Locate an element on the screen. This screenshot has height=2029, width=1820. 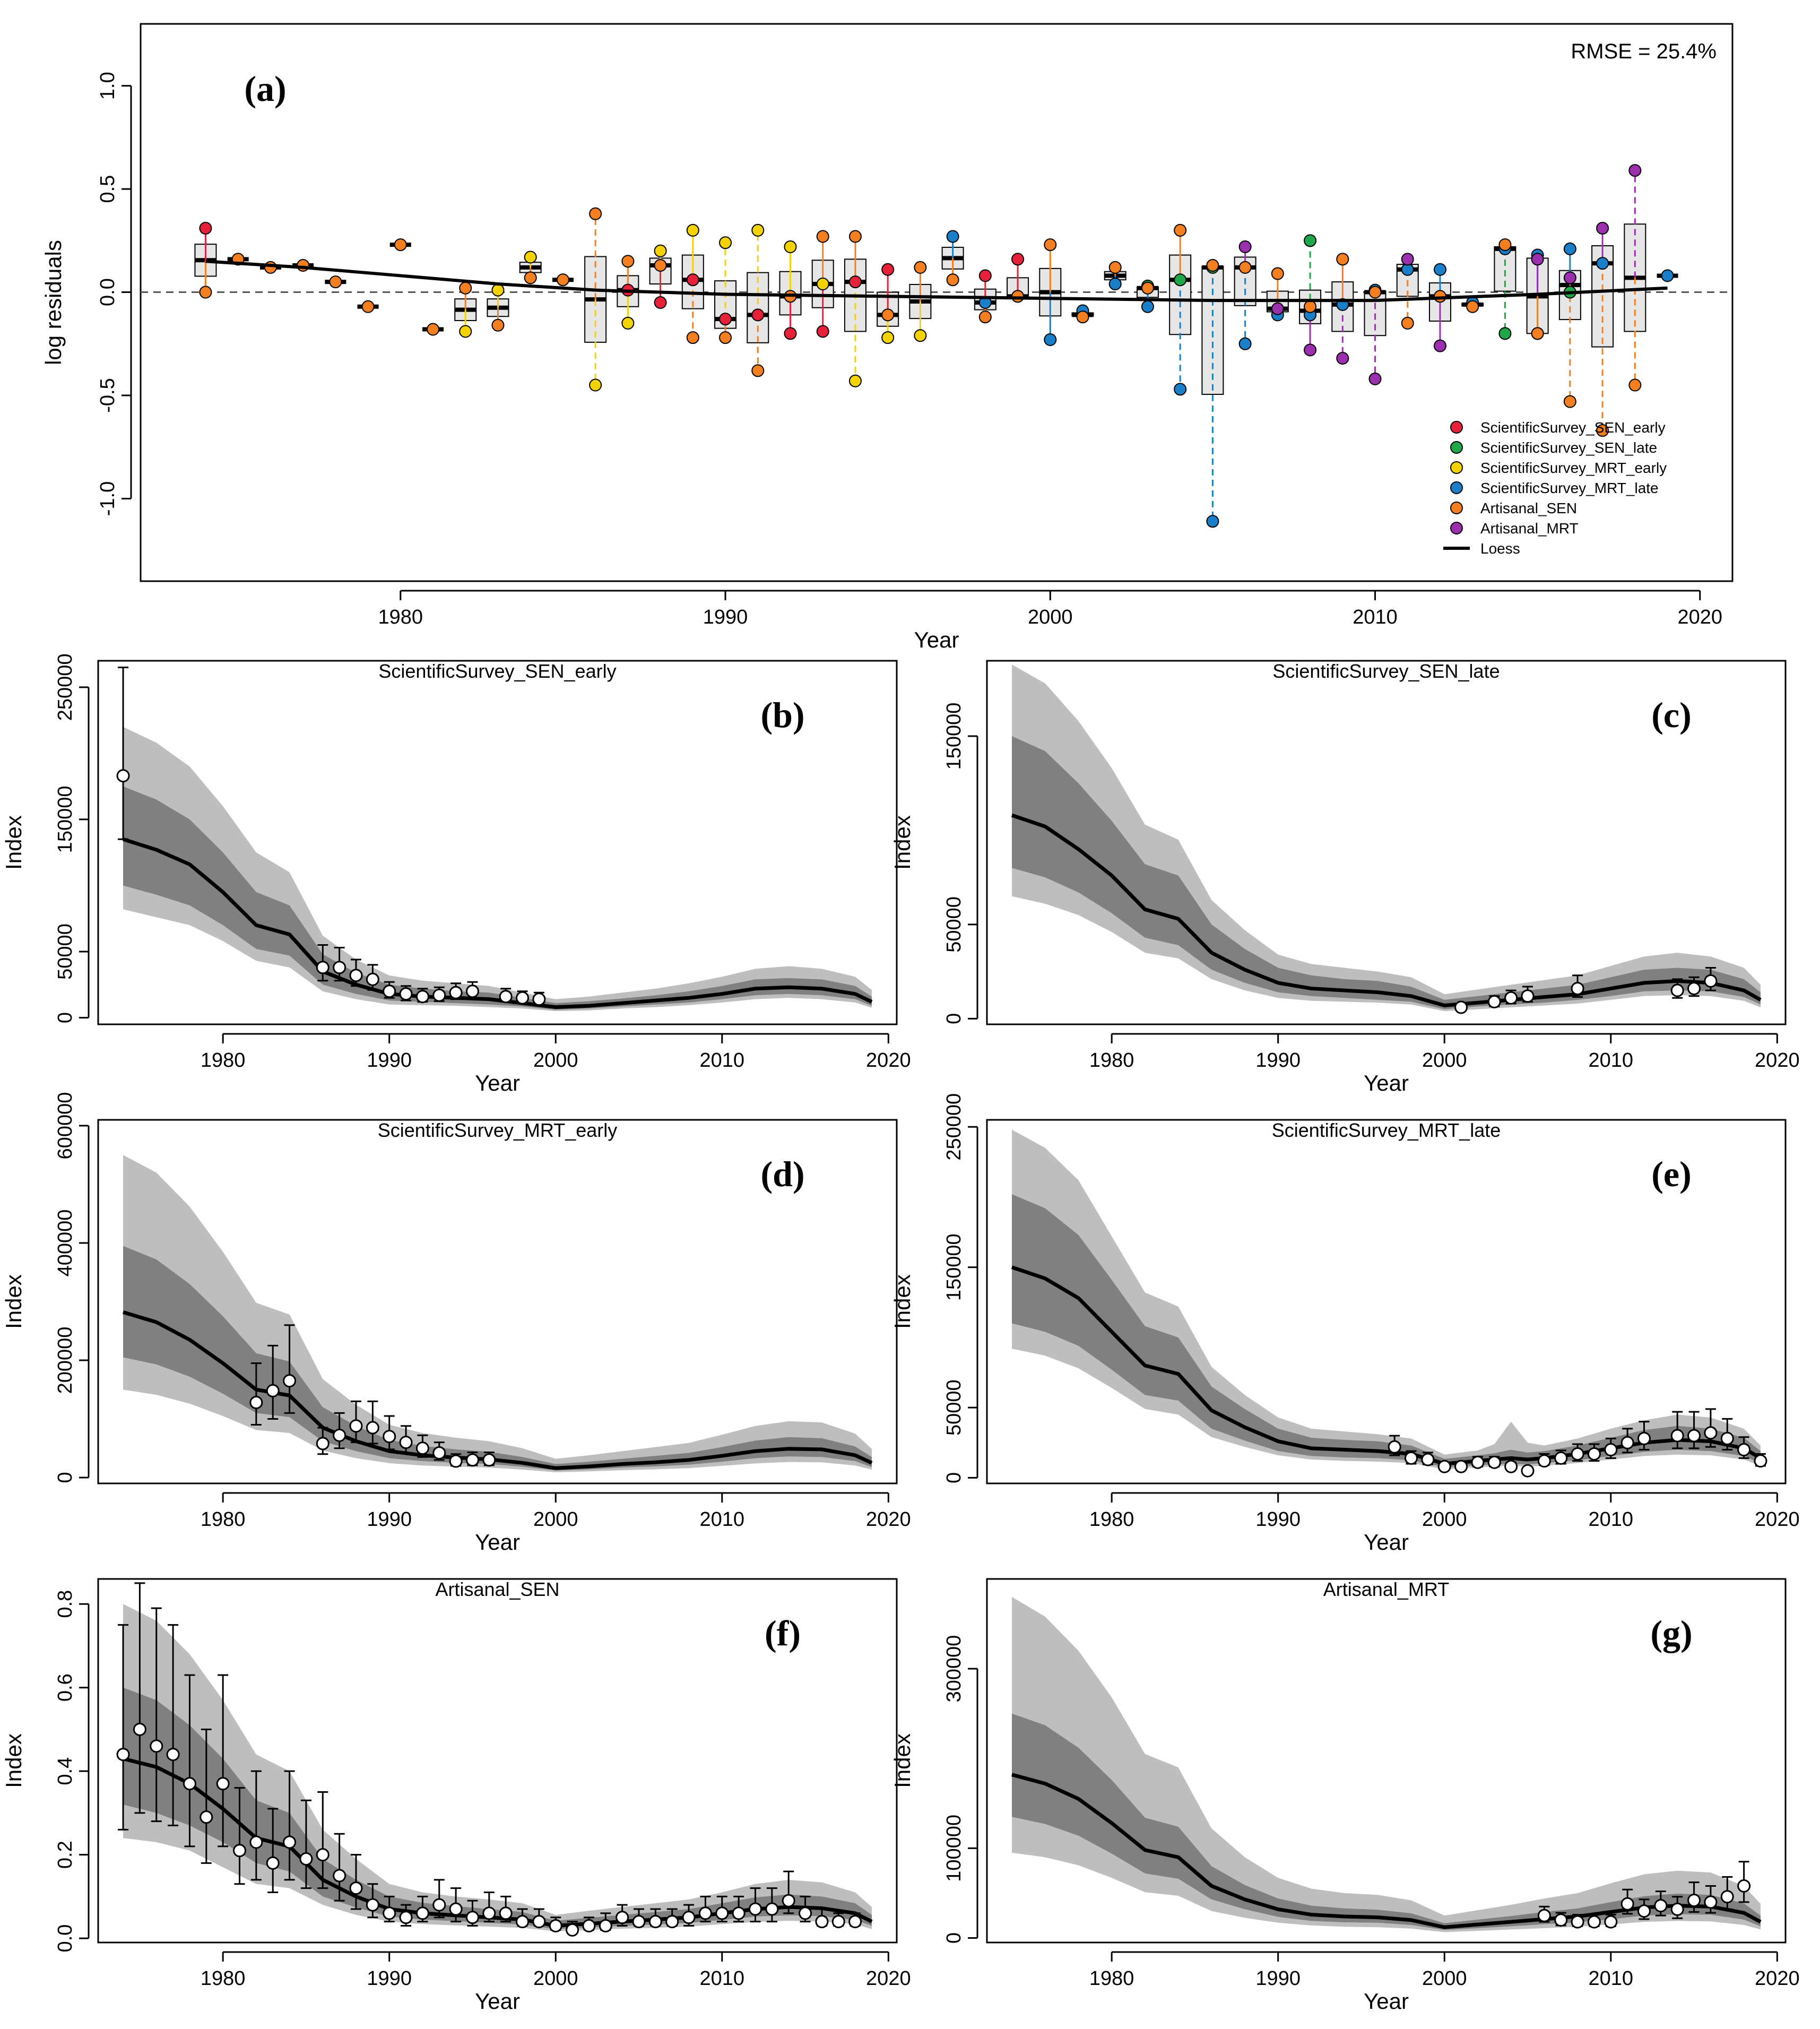
panel-a-y-tick-label: -0.5 is located at coordinates (108, 395).